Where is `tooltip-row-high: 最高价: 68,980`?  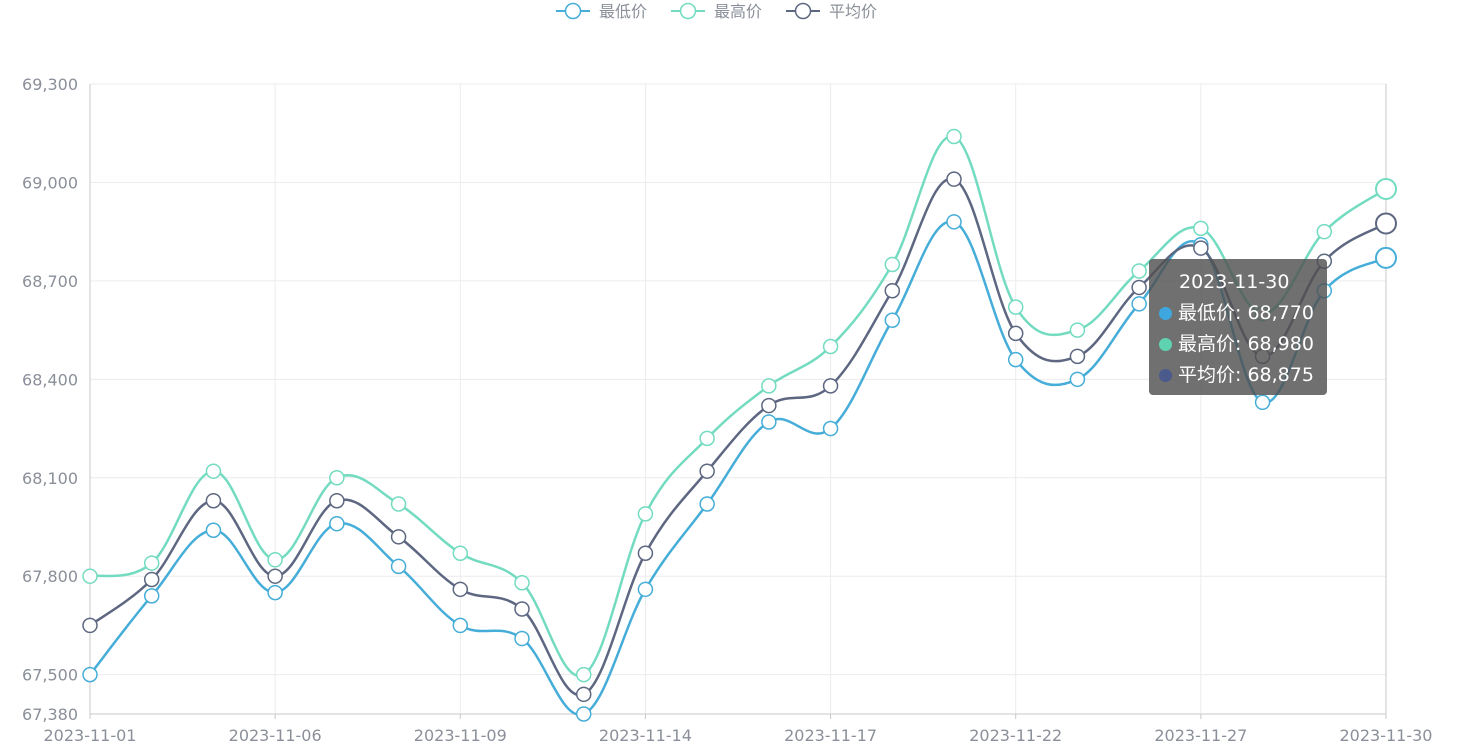
tooltip-row-high: 最高价: 68,980 is located at coordinates (1238, 344).